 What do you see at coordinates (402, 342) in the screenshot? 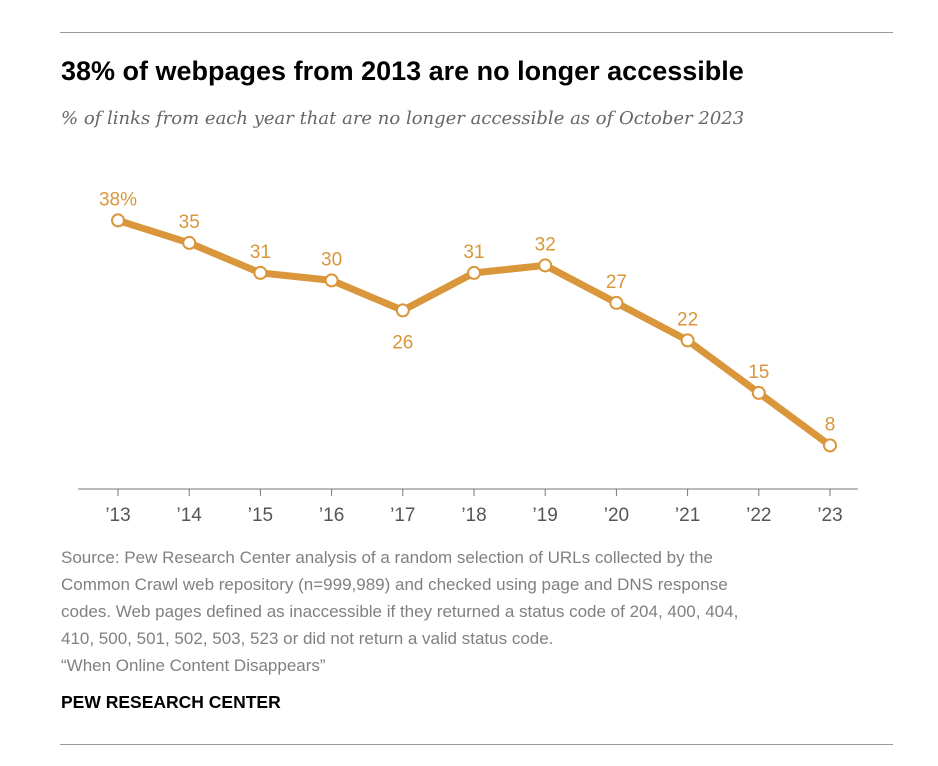
I see `data-label: 26` at bounding box center [402, 342].